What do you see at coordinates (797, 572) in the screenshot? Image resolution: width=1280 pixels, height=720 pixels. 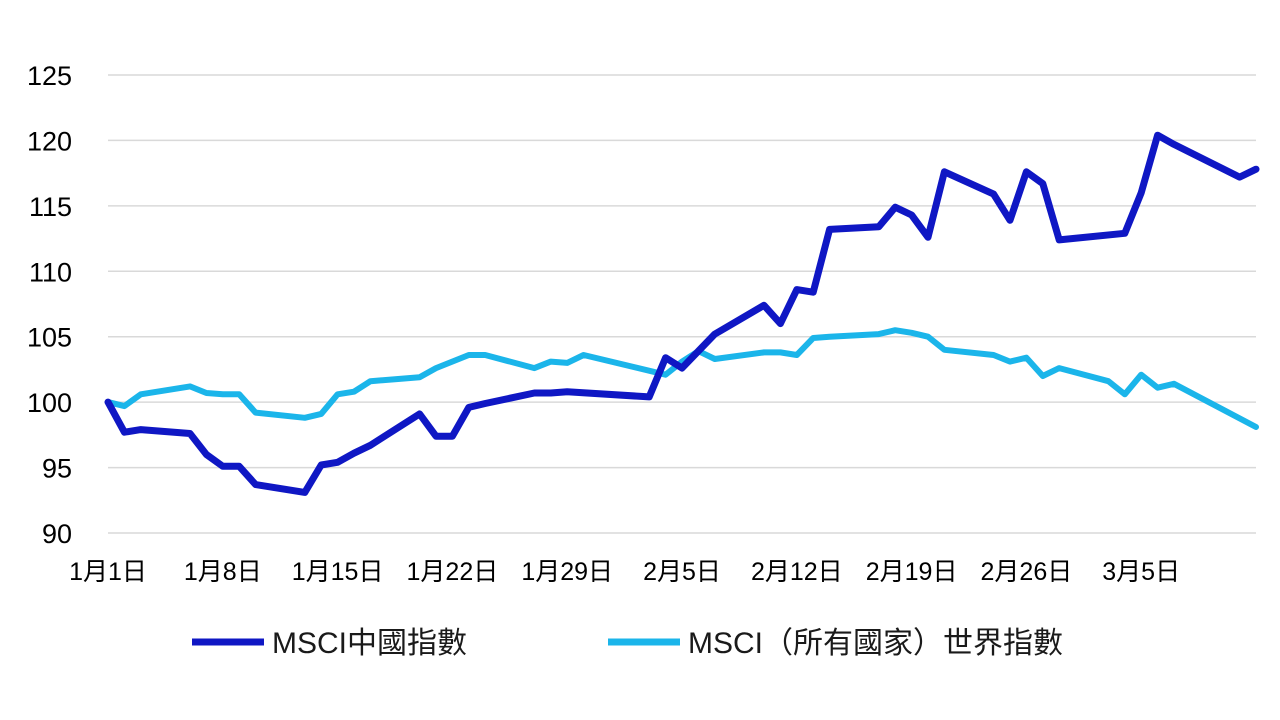 I see `x-tick-label-6: 2月12日` at bounding box center [797, 572].